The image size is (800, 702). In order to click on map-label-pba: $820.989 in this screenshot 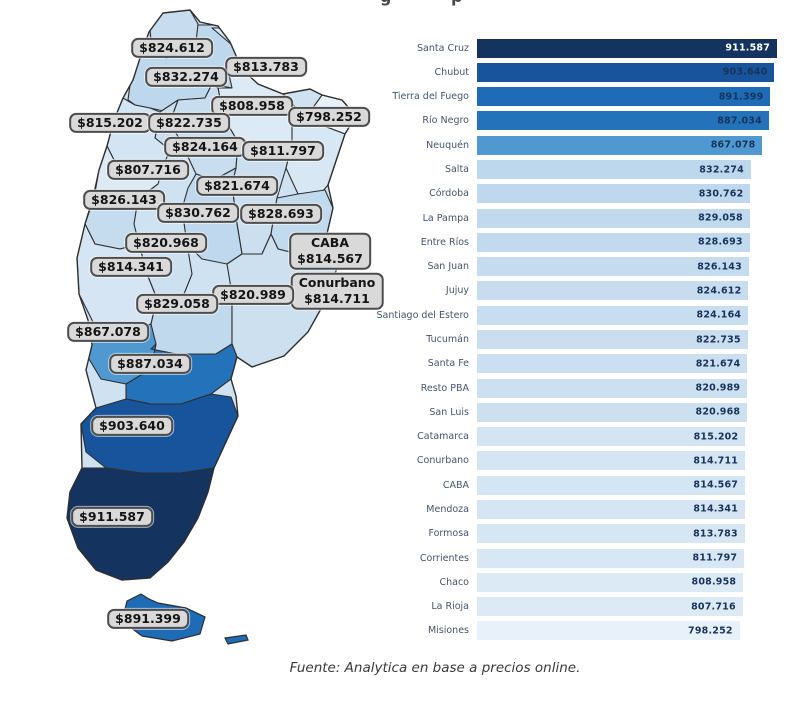, I will do `click(253, 295)`.